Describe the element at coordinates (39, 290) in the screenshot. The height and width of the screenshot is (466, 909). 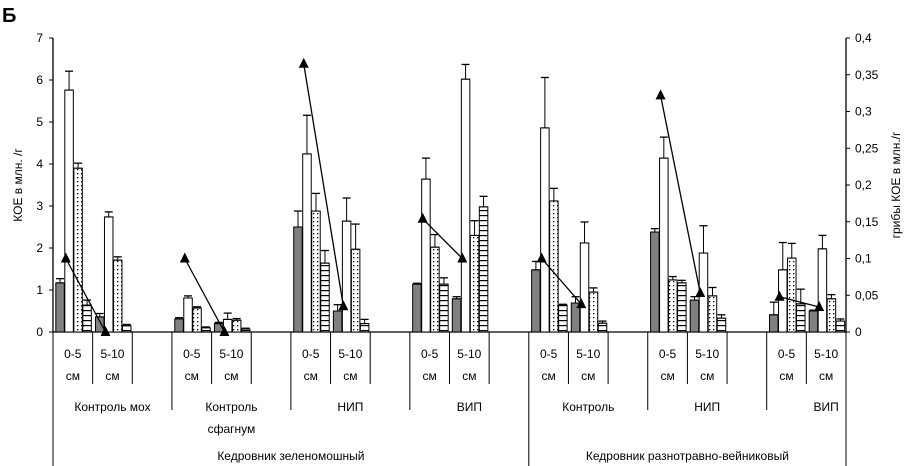
I see `y-tick-label: 1` at that location.